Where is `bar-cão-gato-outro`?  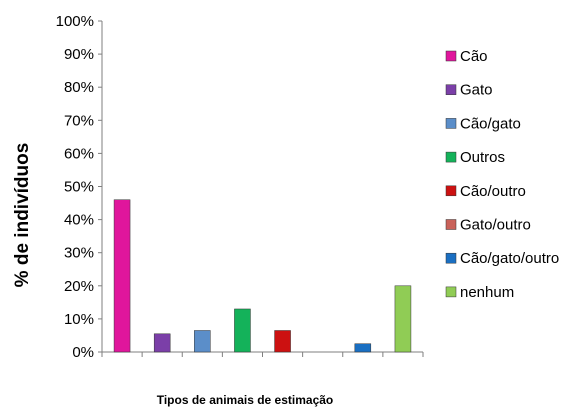 bar-cão-gato-outro is located at coordinates (363, 348).